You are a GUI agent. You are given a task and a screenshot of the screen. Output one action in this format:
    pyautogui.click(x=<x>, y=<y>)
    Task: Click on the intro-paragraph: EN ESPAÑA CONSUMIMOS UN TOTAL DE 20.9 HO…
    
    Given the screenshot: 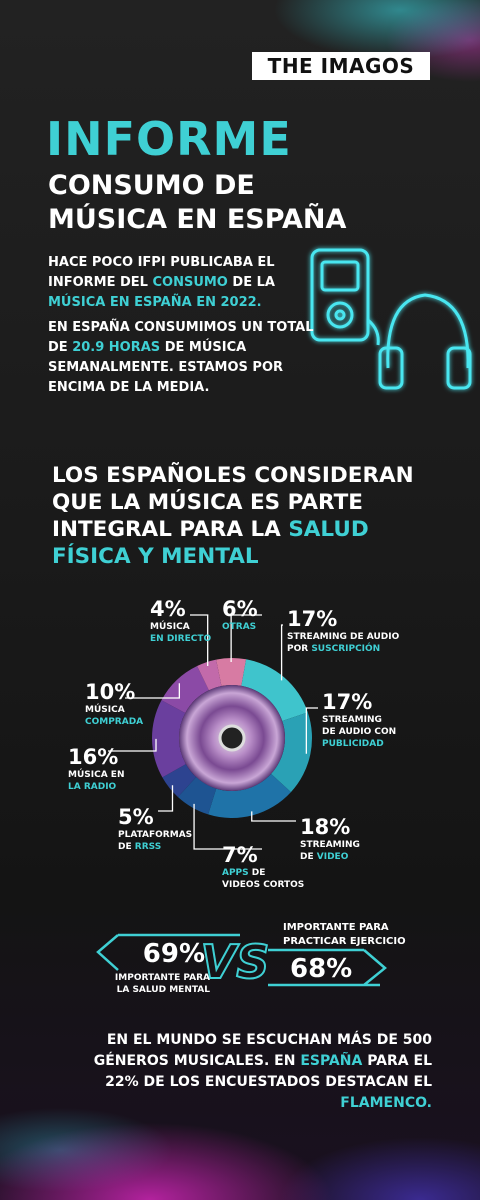 What is the action you would take?
    pyautogui.click(x=183, y=358)
    